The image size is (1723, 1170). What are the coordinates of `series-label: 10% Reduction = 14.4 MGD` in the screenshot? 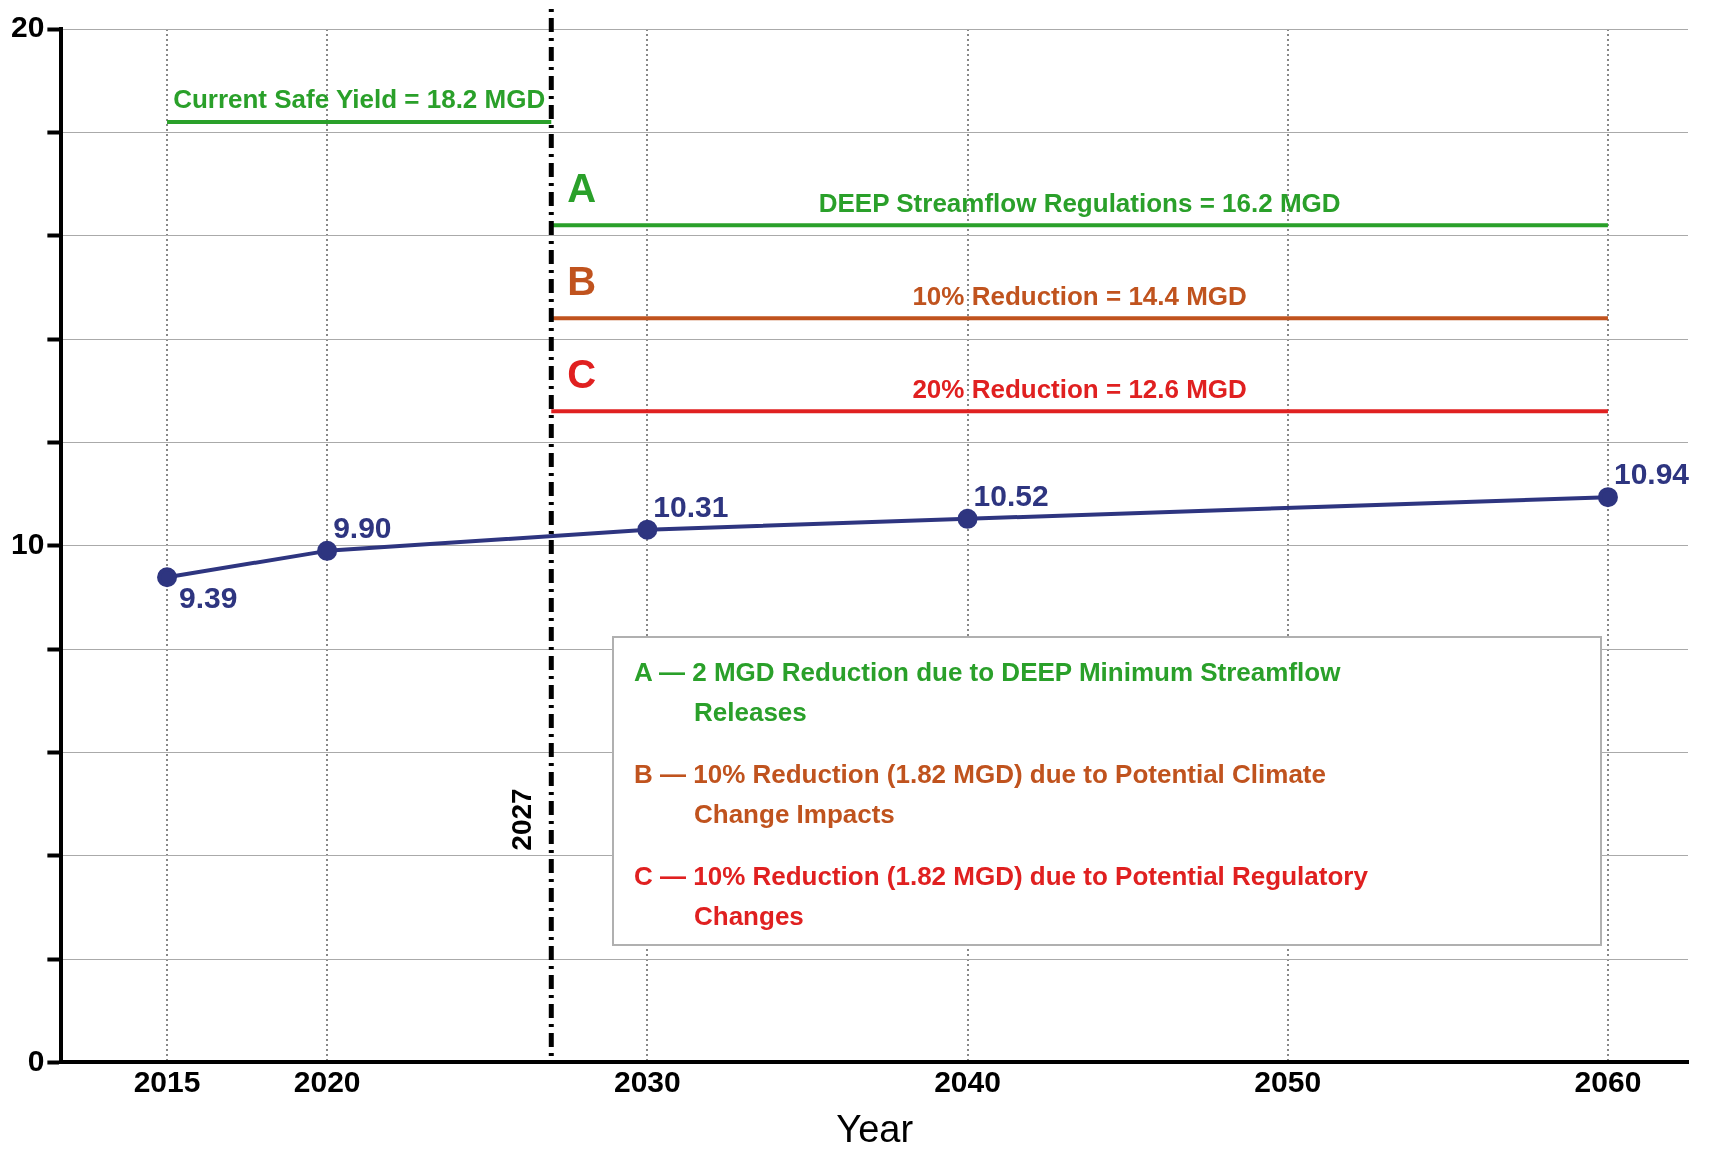 It's located at (1079, 295).